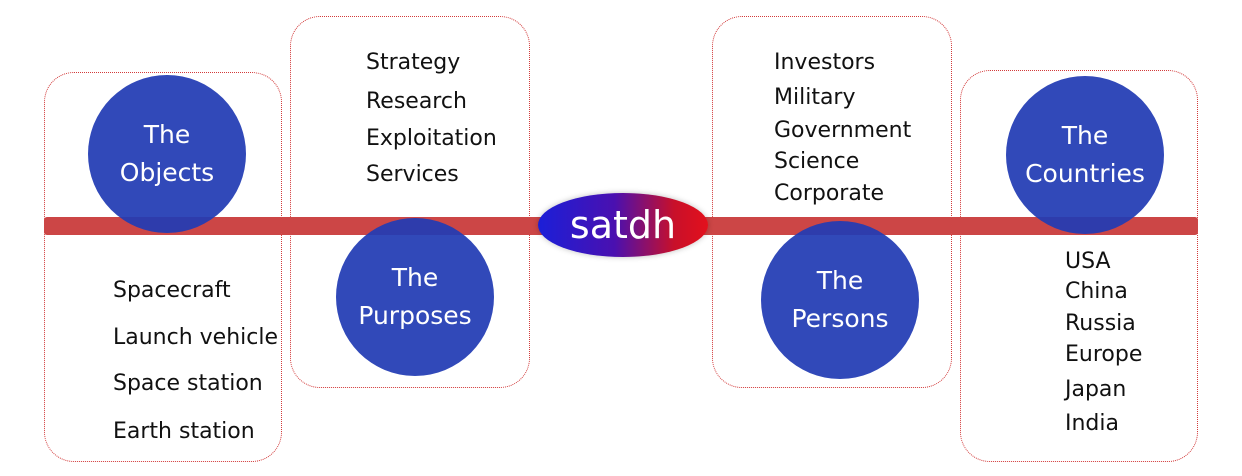  What do you see at coordinates (167, 172) in the screenshot?
I see `node-label-line2: Objects` at bounding box center [167, 172].